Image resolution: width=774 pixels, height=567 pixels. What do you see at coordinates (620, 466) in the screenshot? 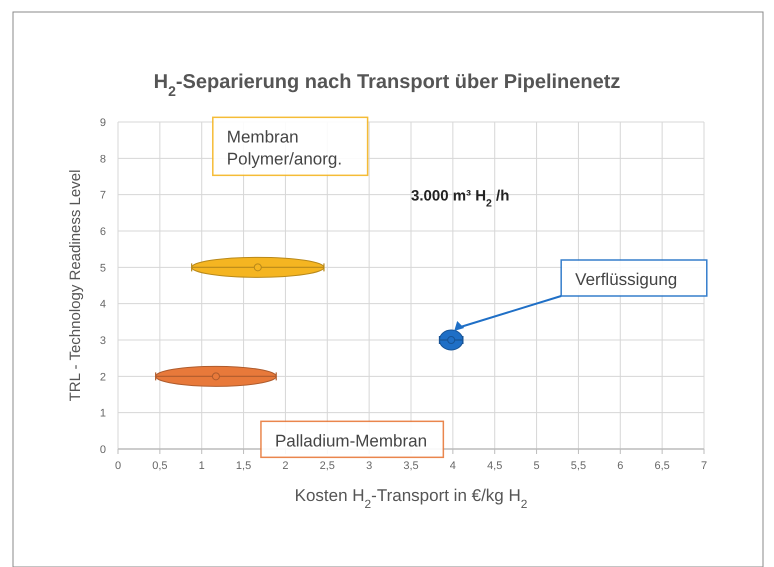
I see `x-tick-label: 6` at bounding box center [620, 466].